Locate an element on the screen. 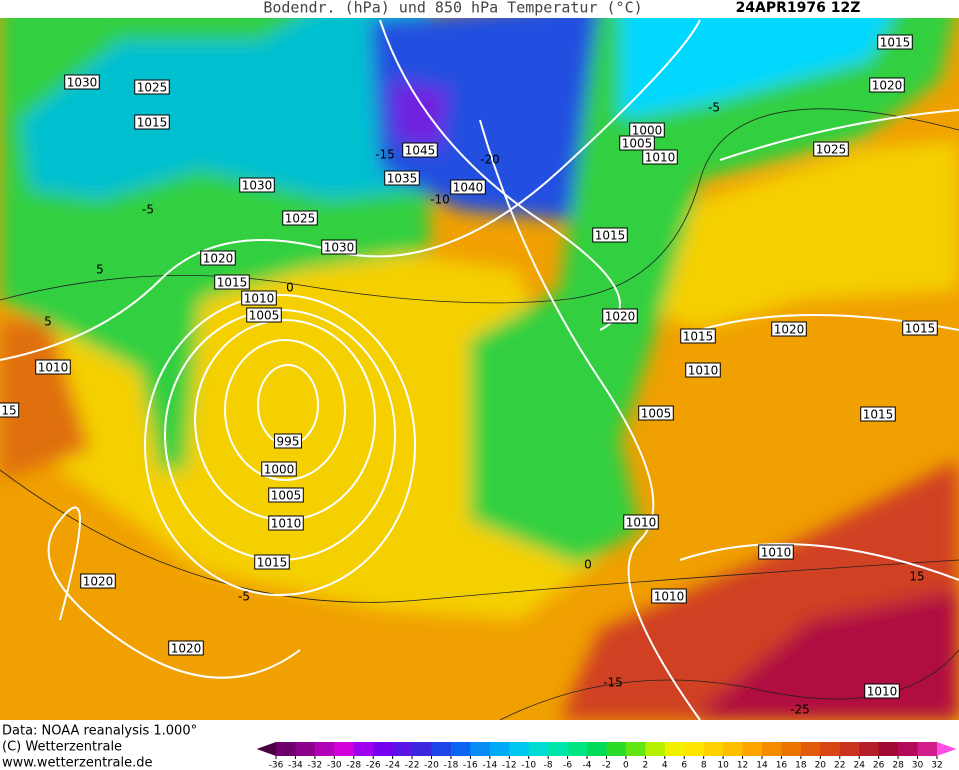 The image size is (959, 770). colorbar-tick-label: 12 is located at coordinates (742, 765).